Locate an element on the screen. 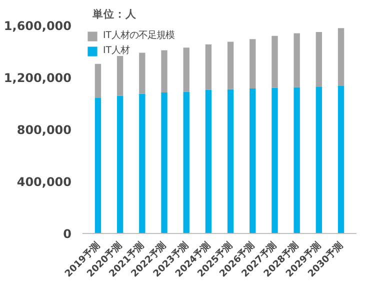 The height and width of the screenshot is (286, 366). legend-label: IT人材の不足規模 is located at coordinates (138, 35).